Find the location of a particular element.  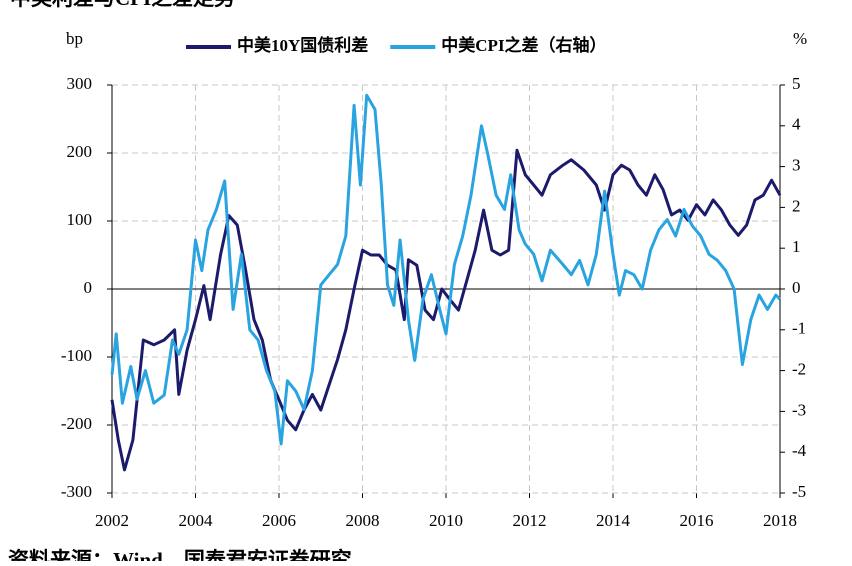

x-tick-label: 2004 is located at coordinates (196, 520).